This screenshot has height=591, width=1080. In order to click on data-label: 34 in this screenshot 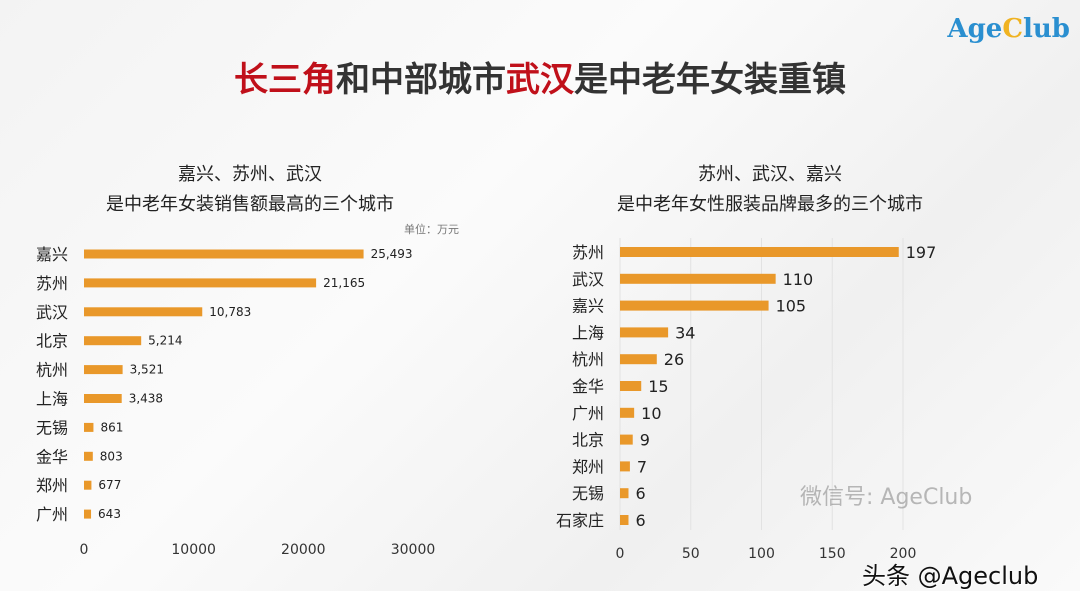, I will do `click(685, 332)`.